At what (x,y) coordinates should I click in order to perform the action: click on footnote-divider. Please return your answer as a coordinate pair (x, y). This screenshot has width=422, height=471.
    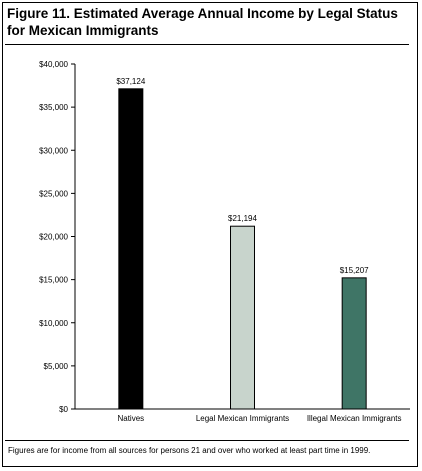
    Looking at the image, I should click on (207, 440).